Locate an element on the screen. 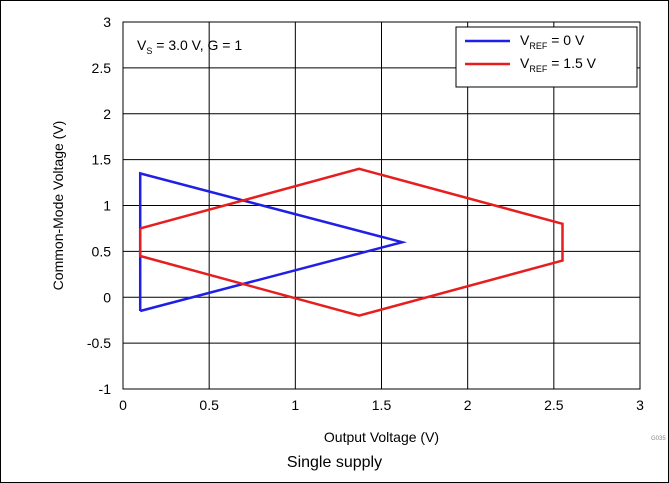  y-tick-labels: -1 -0.5 0 0.5 1 1.5 2 2.5 3 is located at coordinates (99, 205).